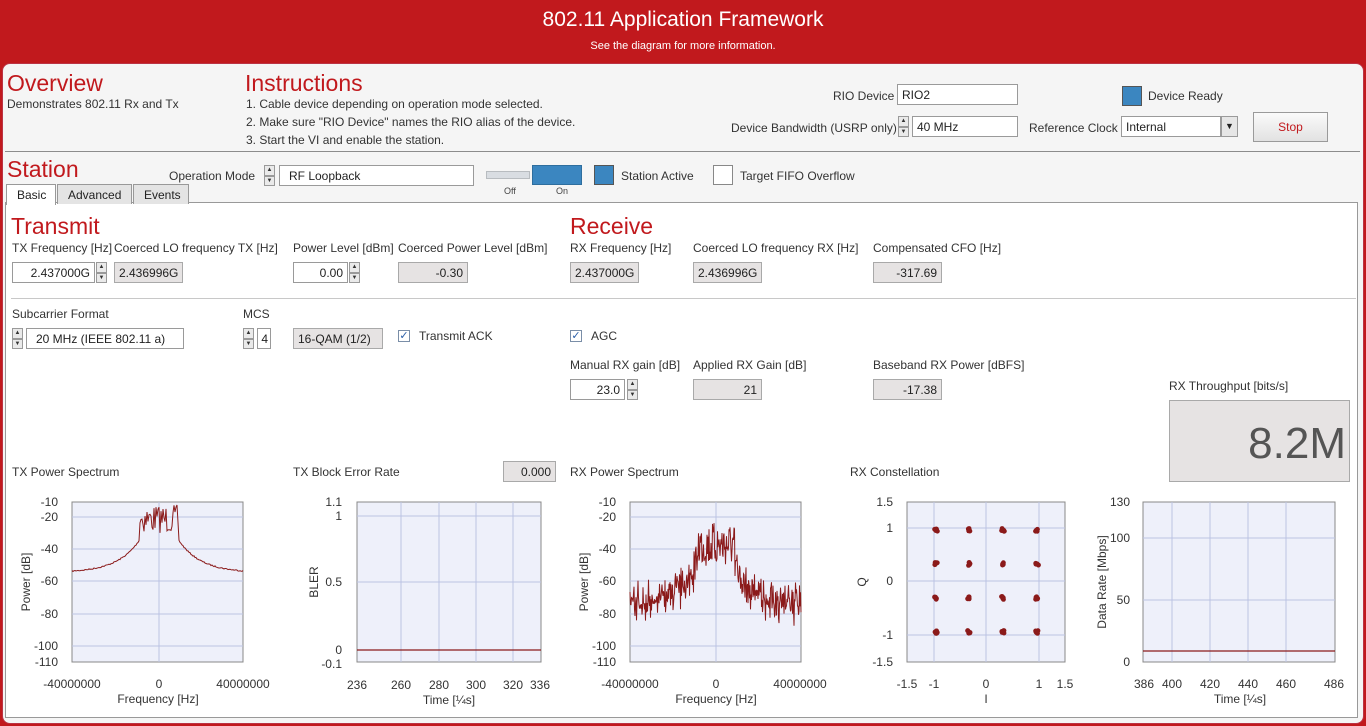 The image size is (1366, 726). I want to click on station-active-led, so click(604, 175).